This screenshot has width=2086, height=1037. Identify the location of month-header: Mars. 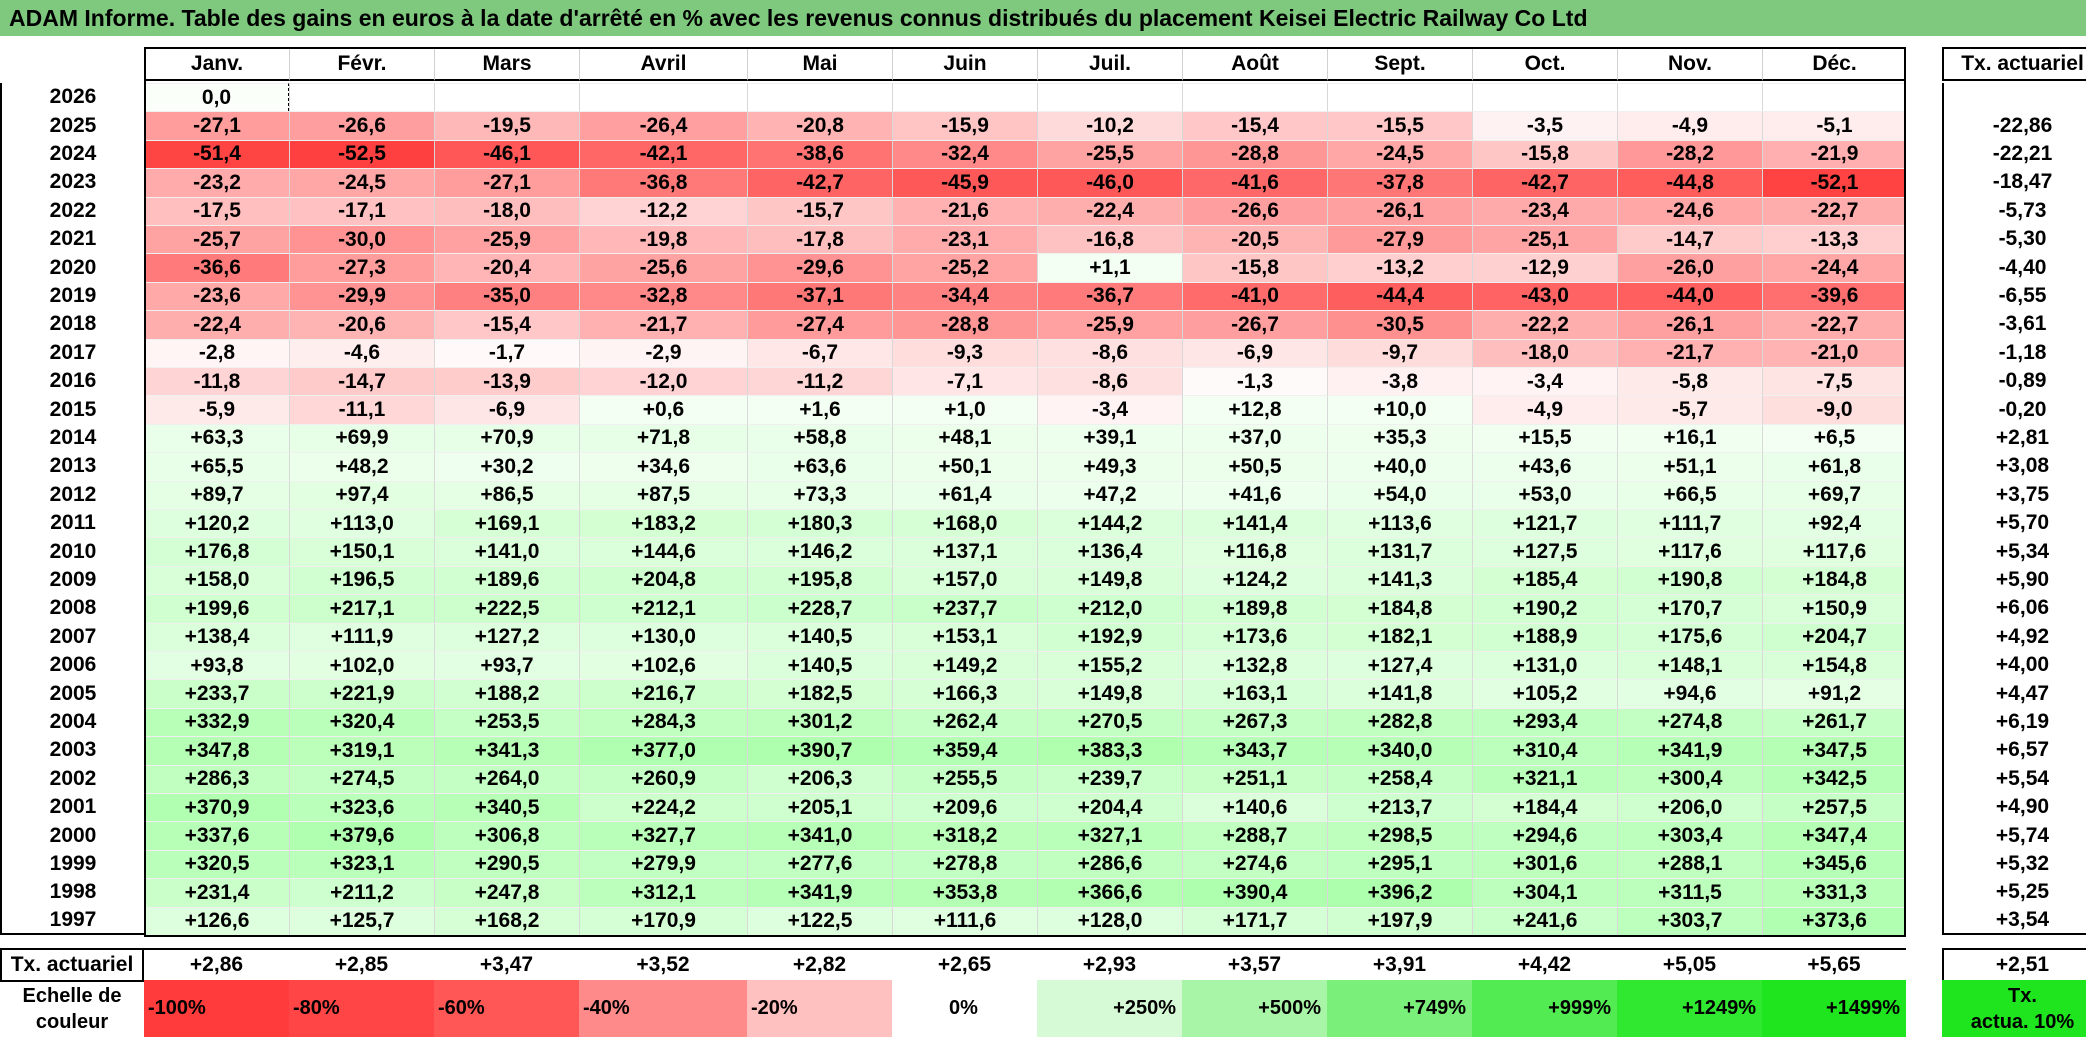
(506, 64).